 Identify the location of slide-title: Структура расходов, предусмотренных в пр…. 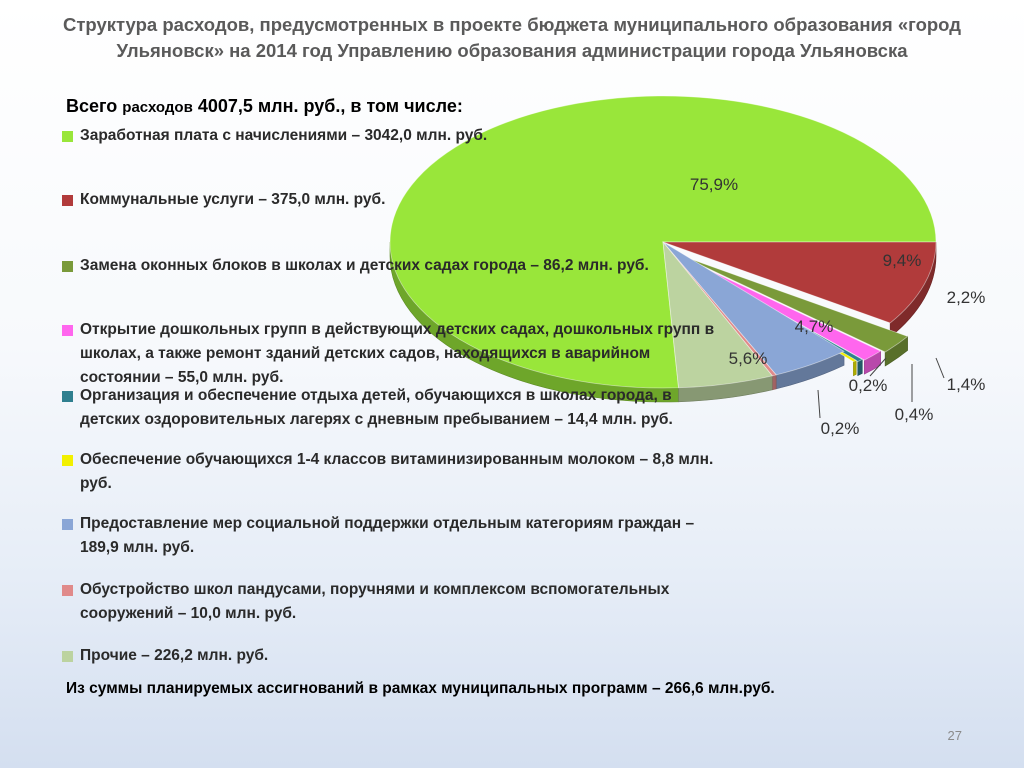
(512, 37).